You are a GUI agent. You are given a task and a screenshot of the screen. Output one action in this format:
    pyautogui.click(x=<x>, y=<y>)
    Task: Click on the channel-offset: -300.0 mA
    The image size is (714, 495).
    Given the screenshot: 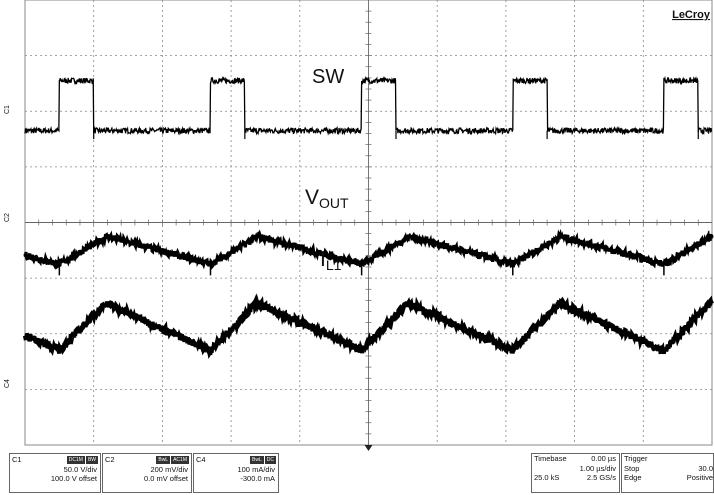 What is the action you would take?
    pyautogui.click(x=257, y=478)
    